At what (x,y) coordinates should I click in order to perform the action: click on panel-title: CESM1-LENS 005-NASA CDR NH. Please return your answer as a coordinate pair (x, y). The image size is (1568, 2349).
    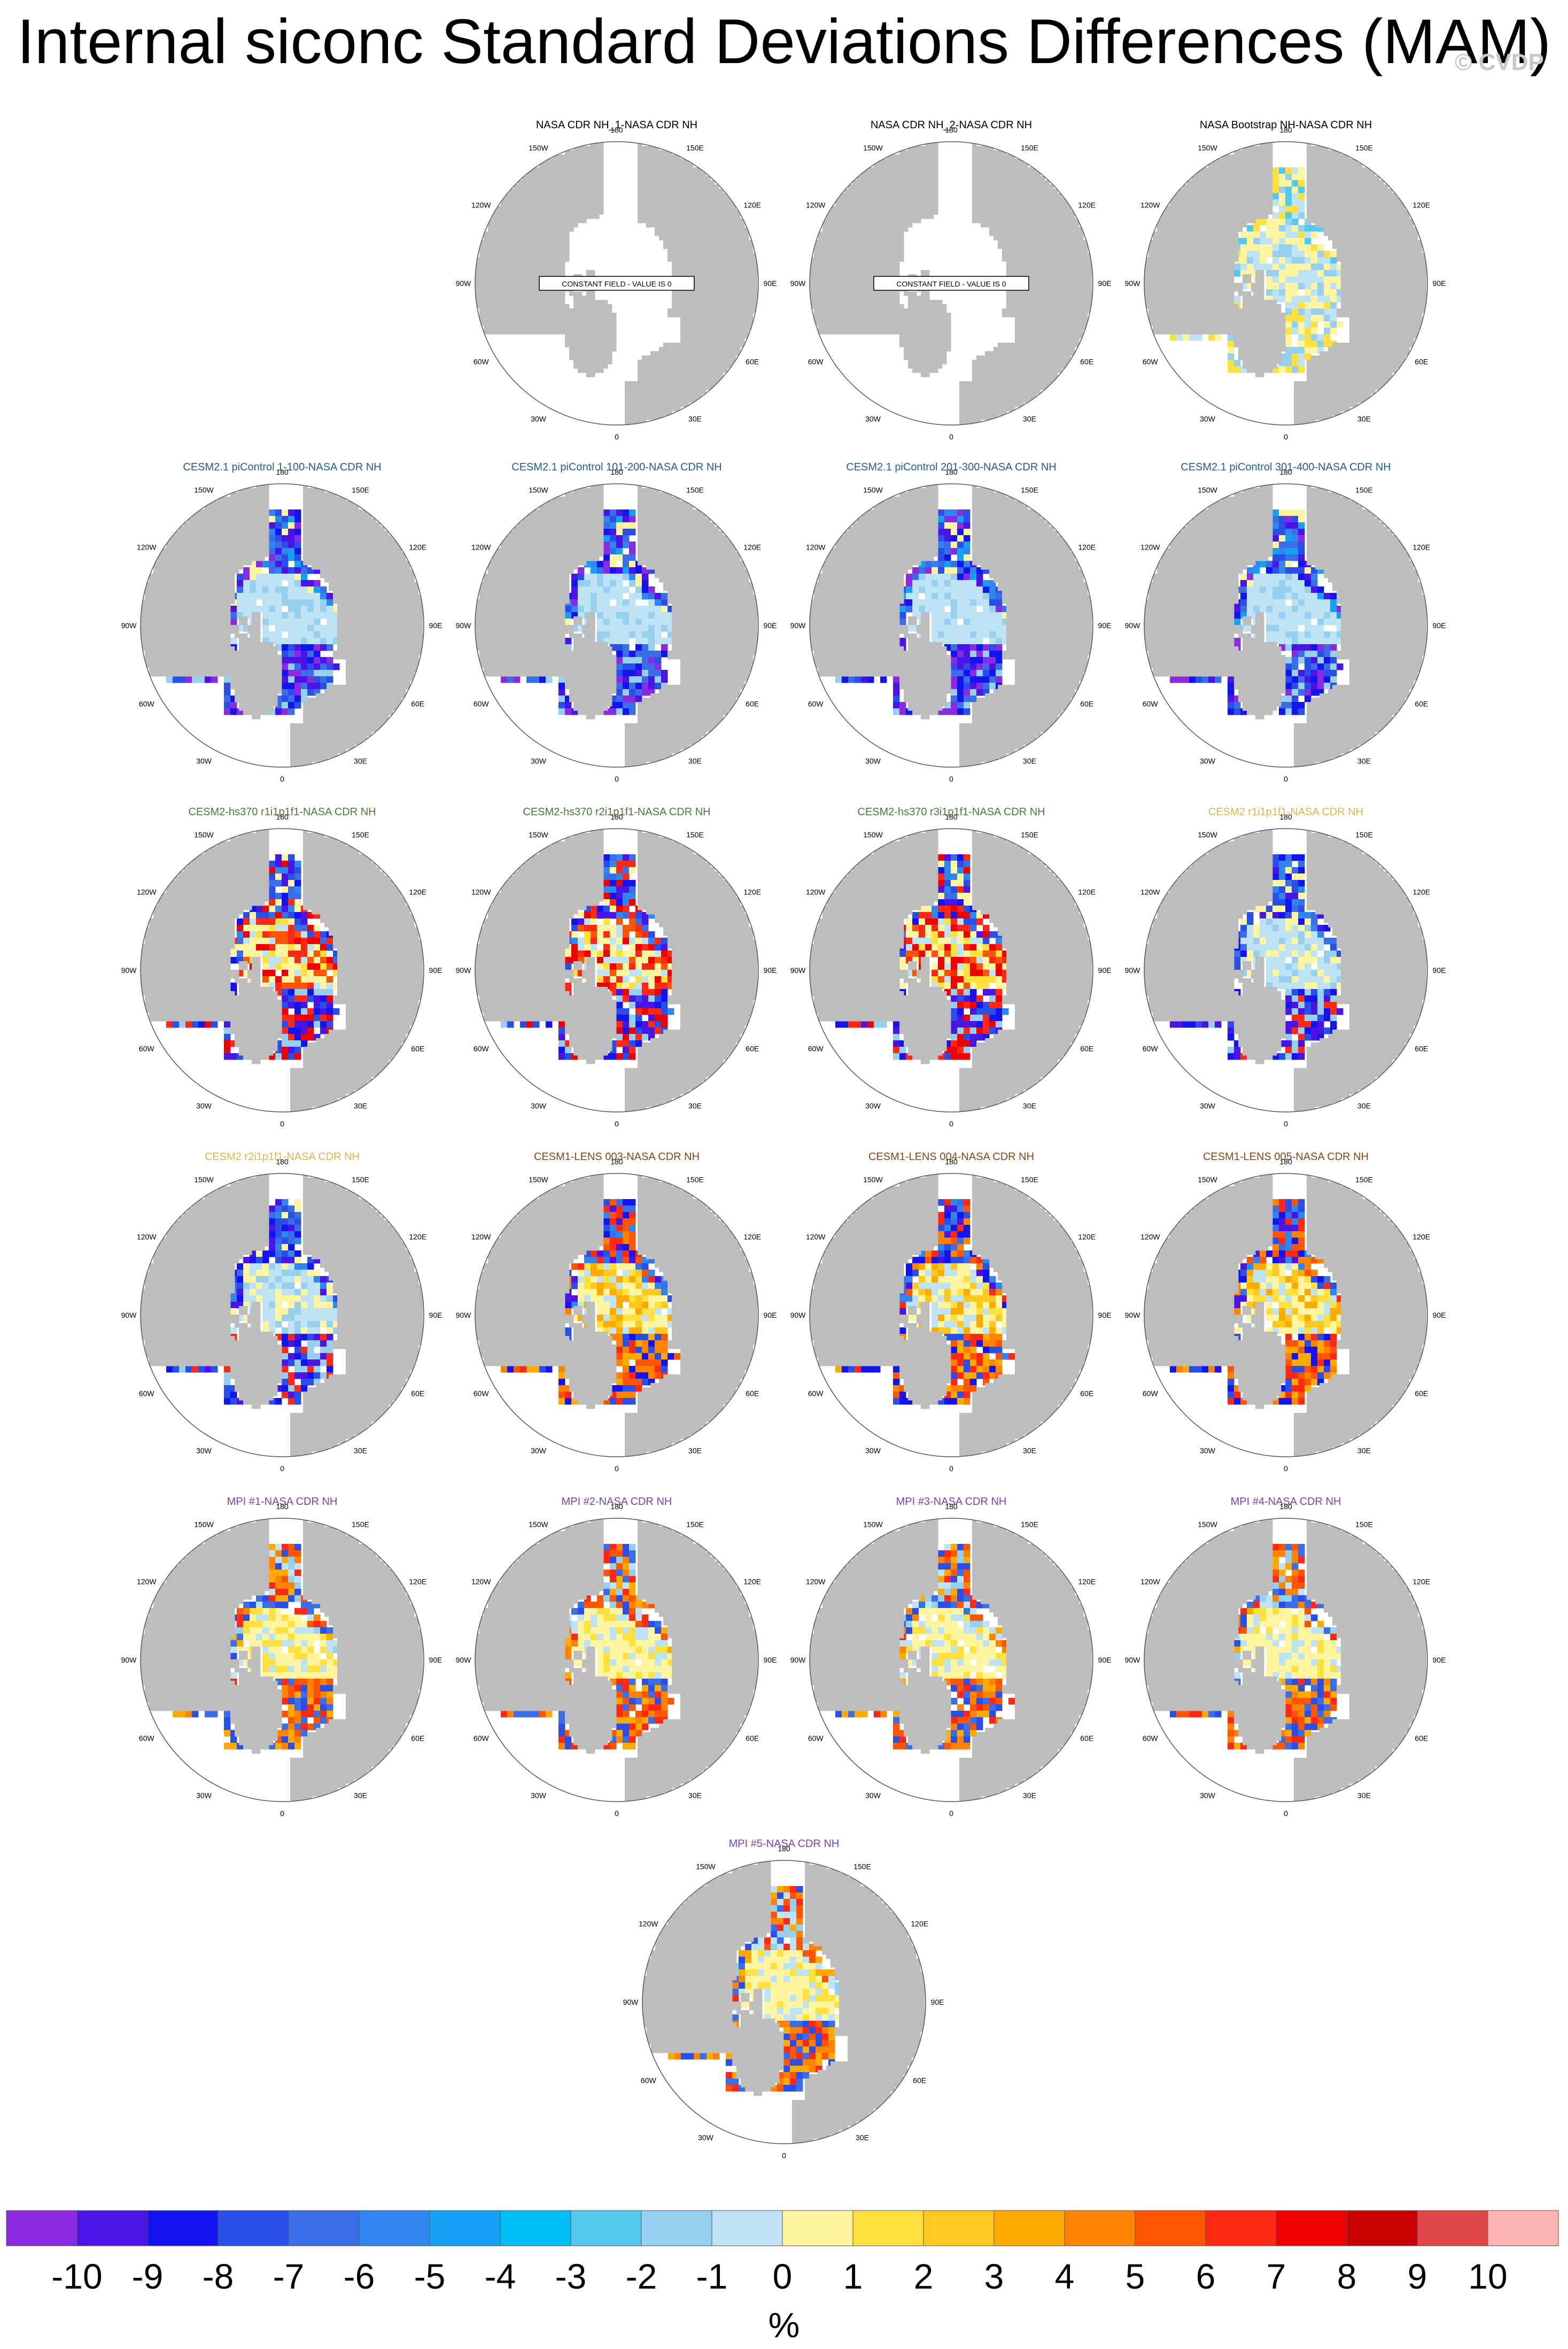
    Looking at the image, I should click on (1286, 1157).